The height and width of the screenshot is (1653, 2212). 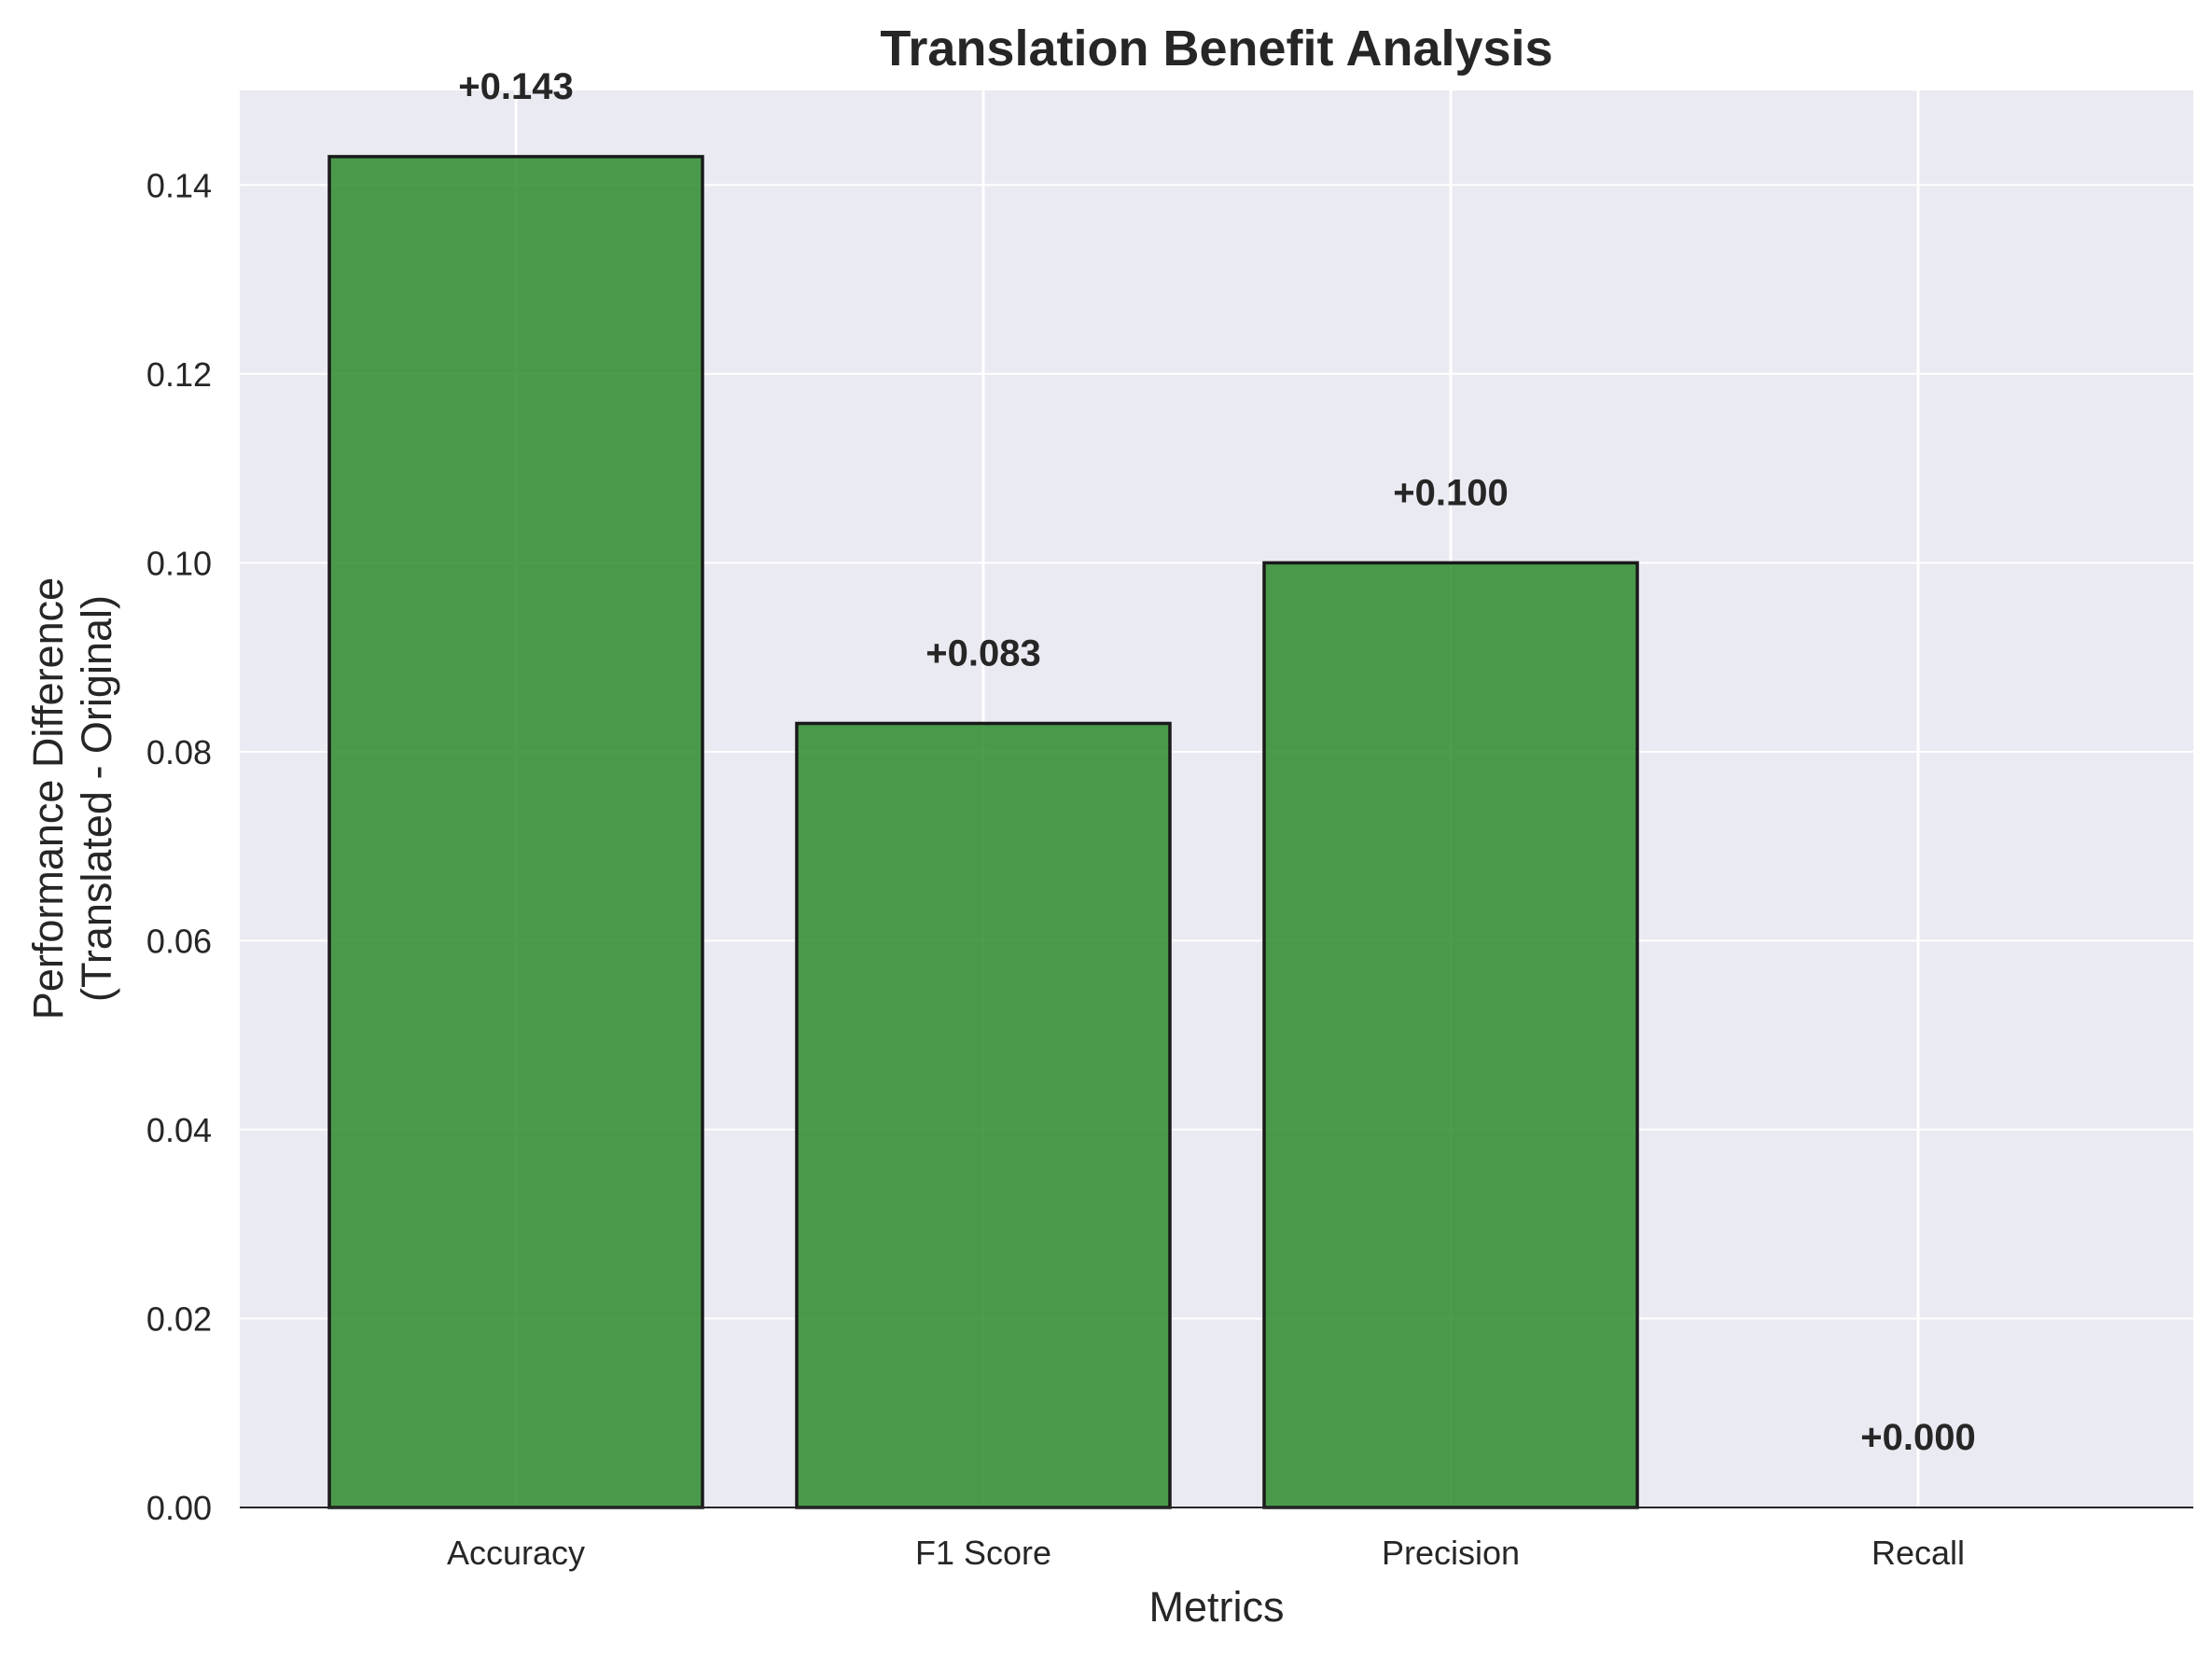 I want to click on y-ticks: 0.00 0.02 0.04 0.06 0.08 0.10 0.12 0.14, so click(x=179, y=846).